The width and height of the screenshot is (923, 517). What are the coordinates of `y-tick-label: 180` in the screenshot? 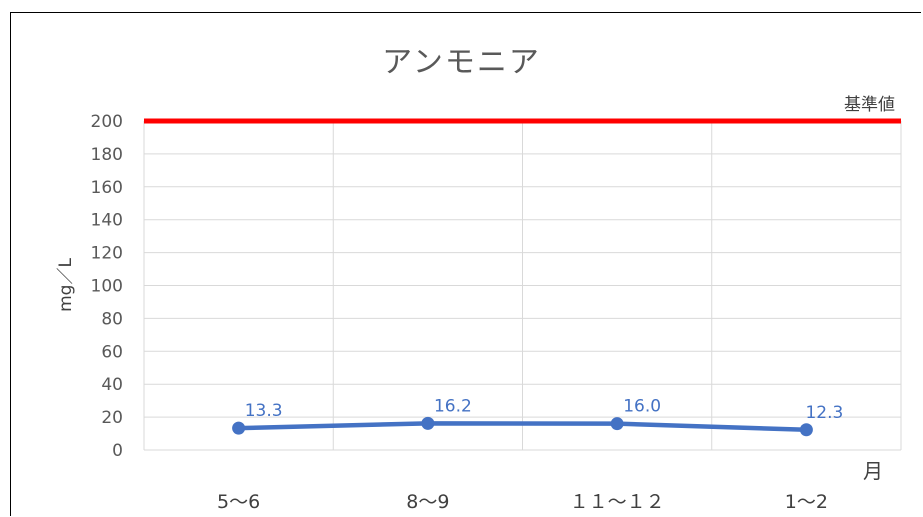 It's located at (107, 155).